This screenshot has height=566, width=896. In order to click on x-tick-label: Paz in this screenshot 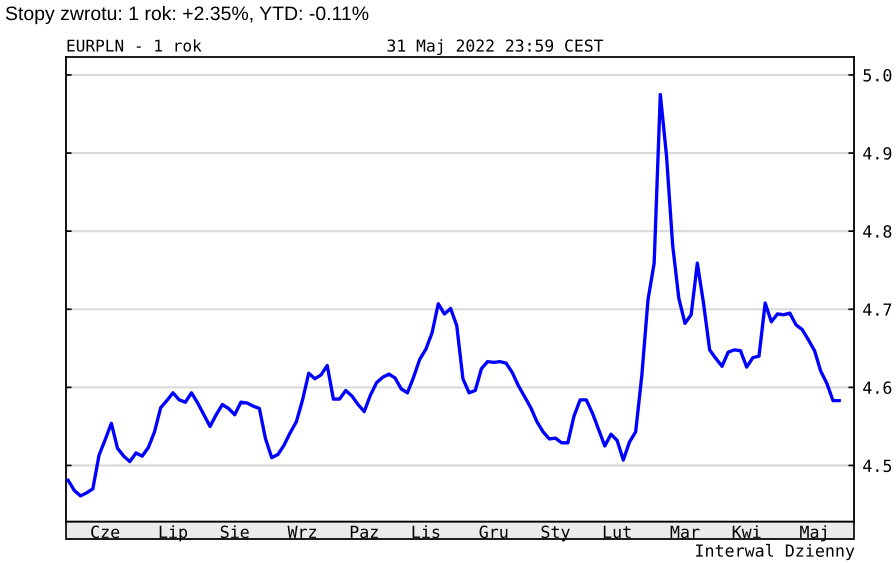, I will do `click(364, 532)`.